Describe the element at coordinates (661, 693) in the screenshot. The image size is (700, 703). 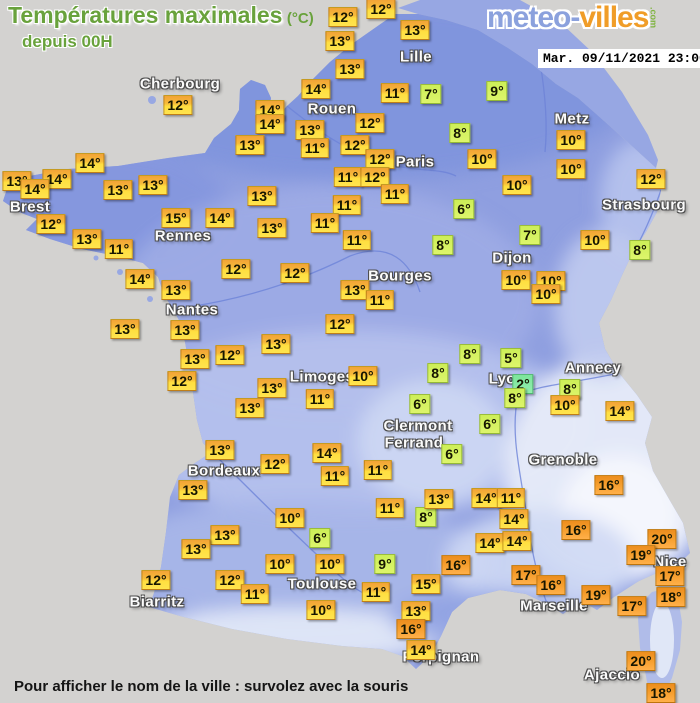
I see `temp-label: 18°` at that location.